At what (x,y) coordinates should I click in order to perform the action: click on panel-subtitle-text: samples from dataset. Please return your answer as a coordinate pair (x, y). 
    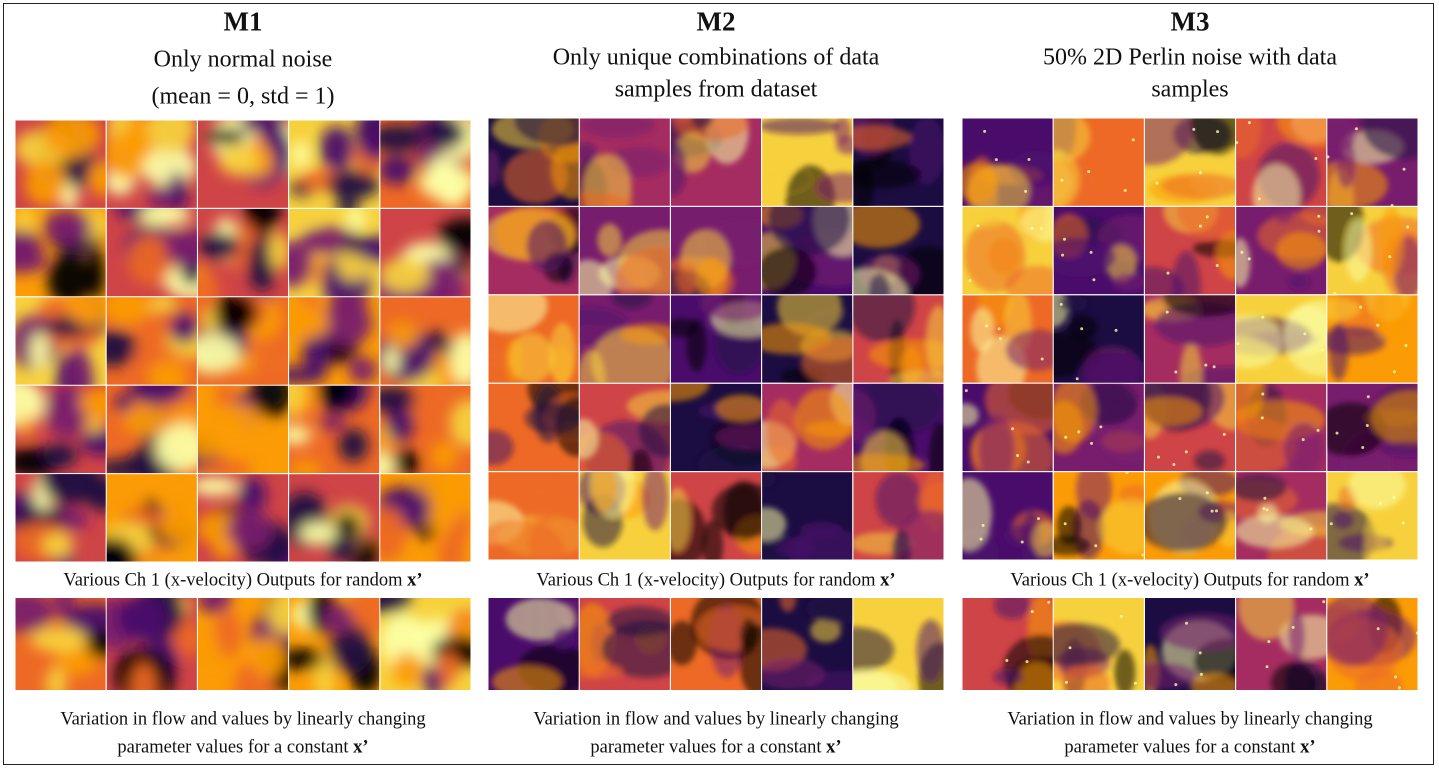
    Looking at the image, I should click on (716, 89).